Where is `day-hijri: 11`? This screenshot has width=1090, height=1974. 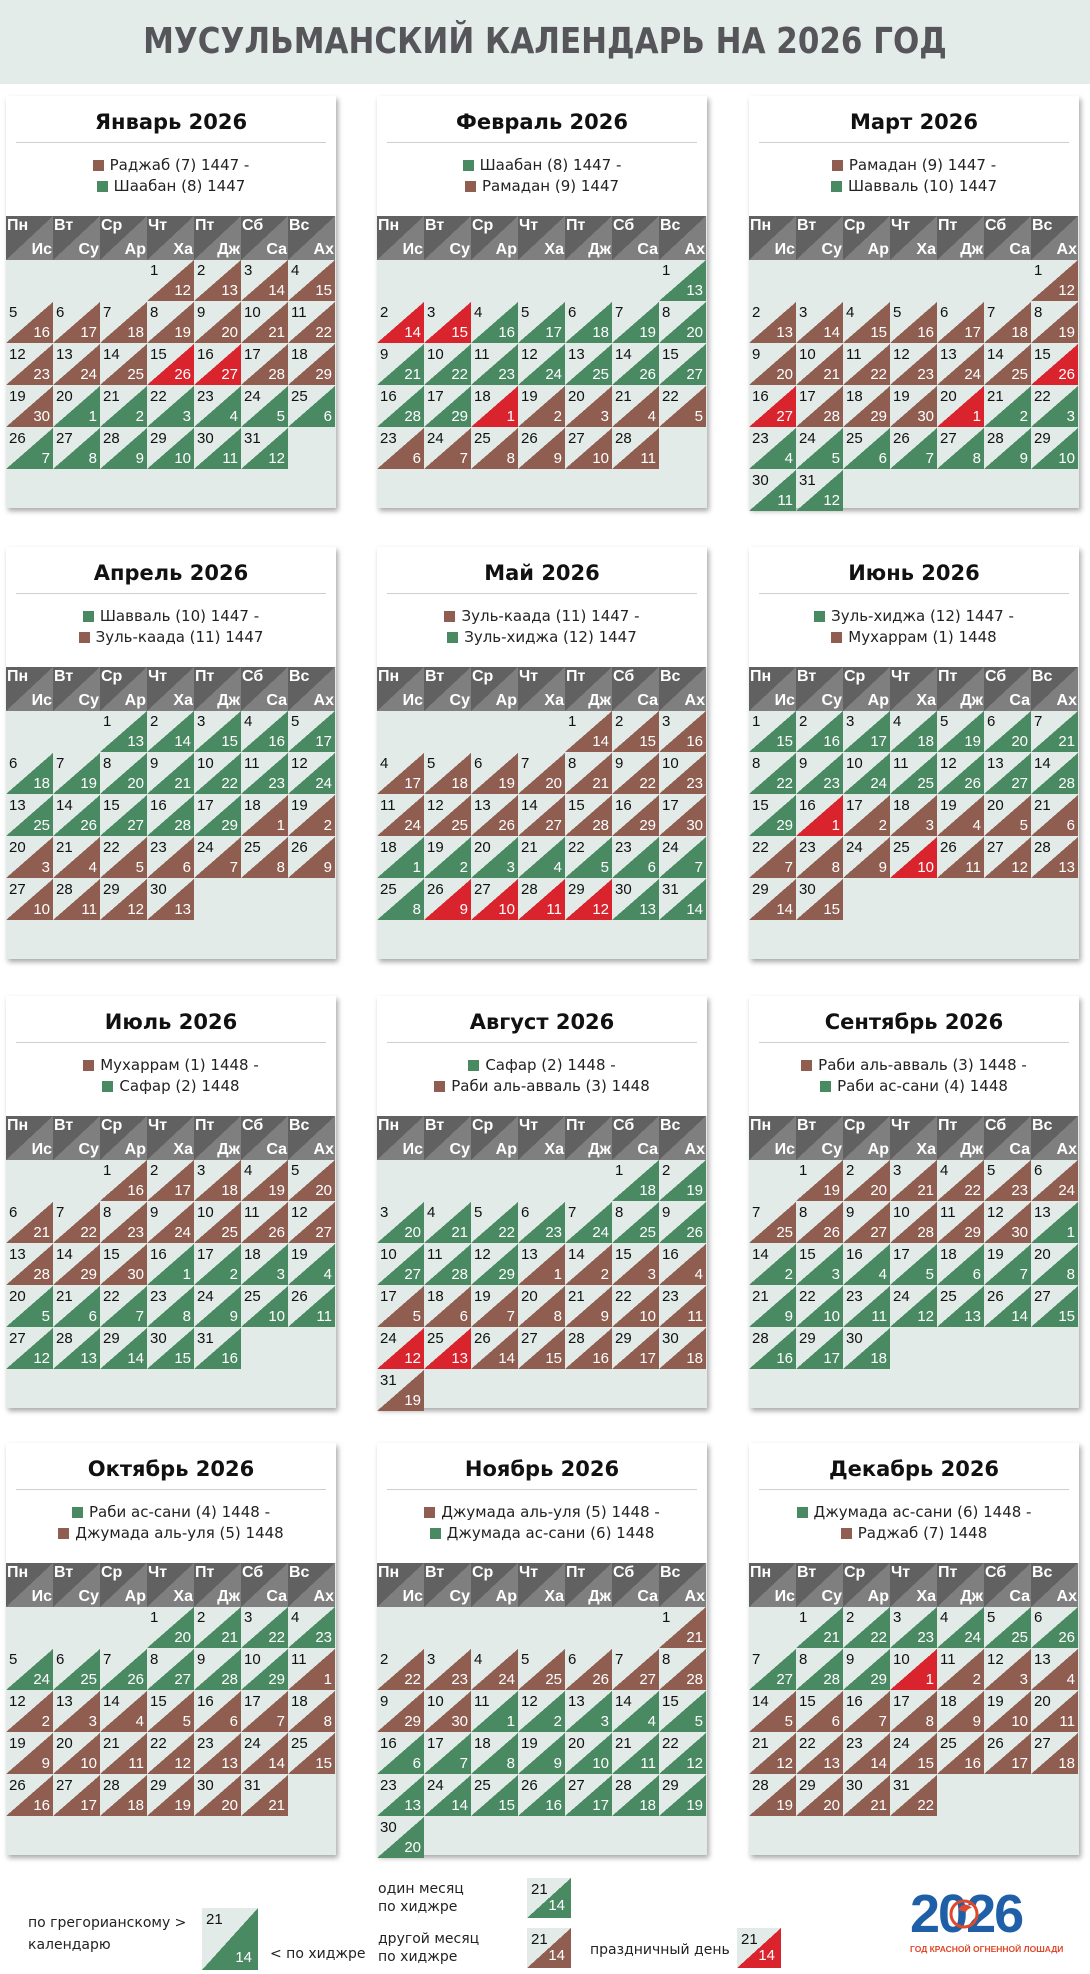 day-hijri: 11 is located at coordinates (554, 909).